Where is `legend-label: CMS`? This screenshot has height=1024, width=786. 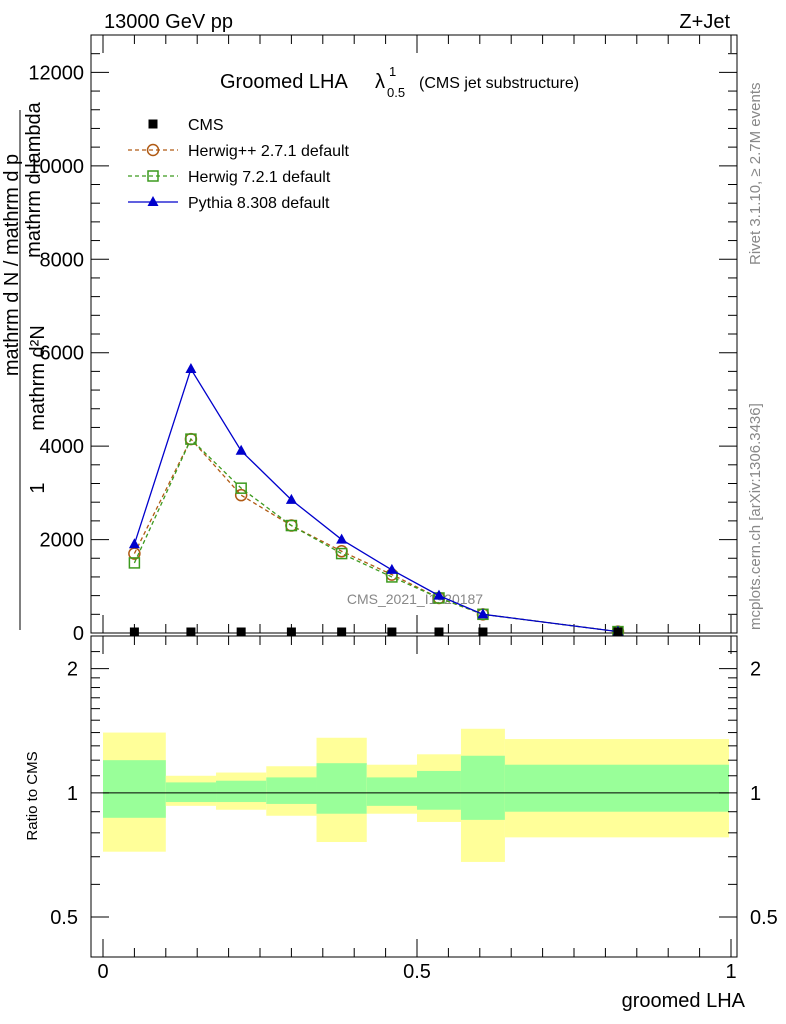 legend-label: CMS is located at coordinates (206, 125).